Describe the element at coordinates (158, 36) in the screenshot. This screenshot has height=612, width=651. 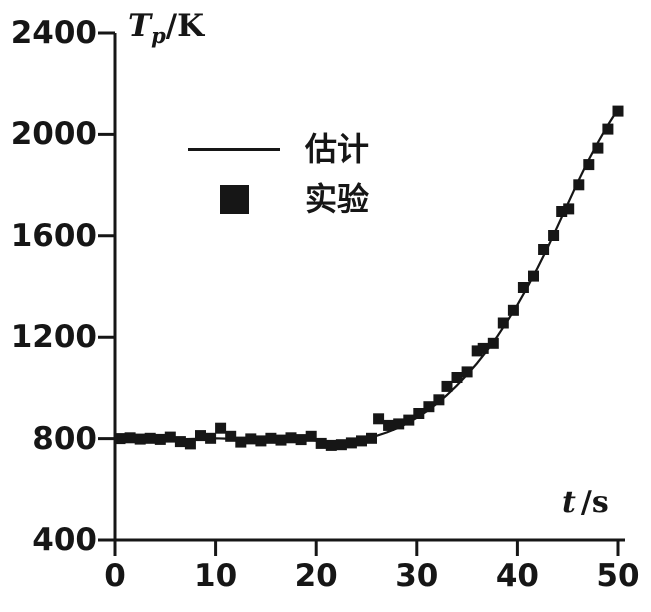
I see `y-axis-title-subscript: p` at that location.